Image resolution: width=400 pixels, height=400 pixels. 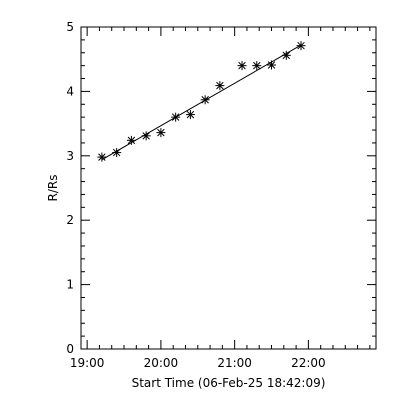 I want to click on x-tick-label: 19:00, so click(x=87, y=363).